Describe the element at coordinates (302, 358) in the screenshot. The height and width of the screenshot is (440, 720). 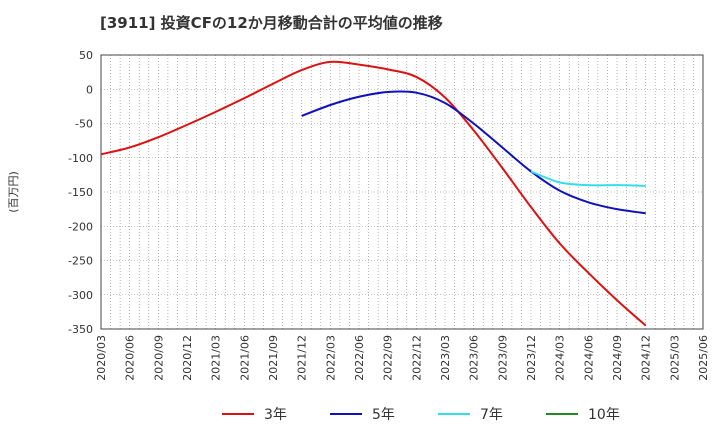
I see `x-tick-label: 2021/12` at that location.